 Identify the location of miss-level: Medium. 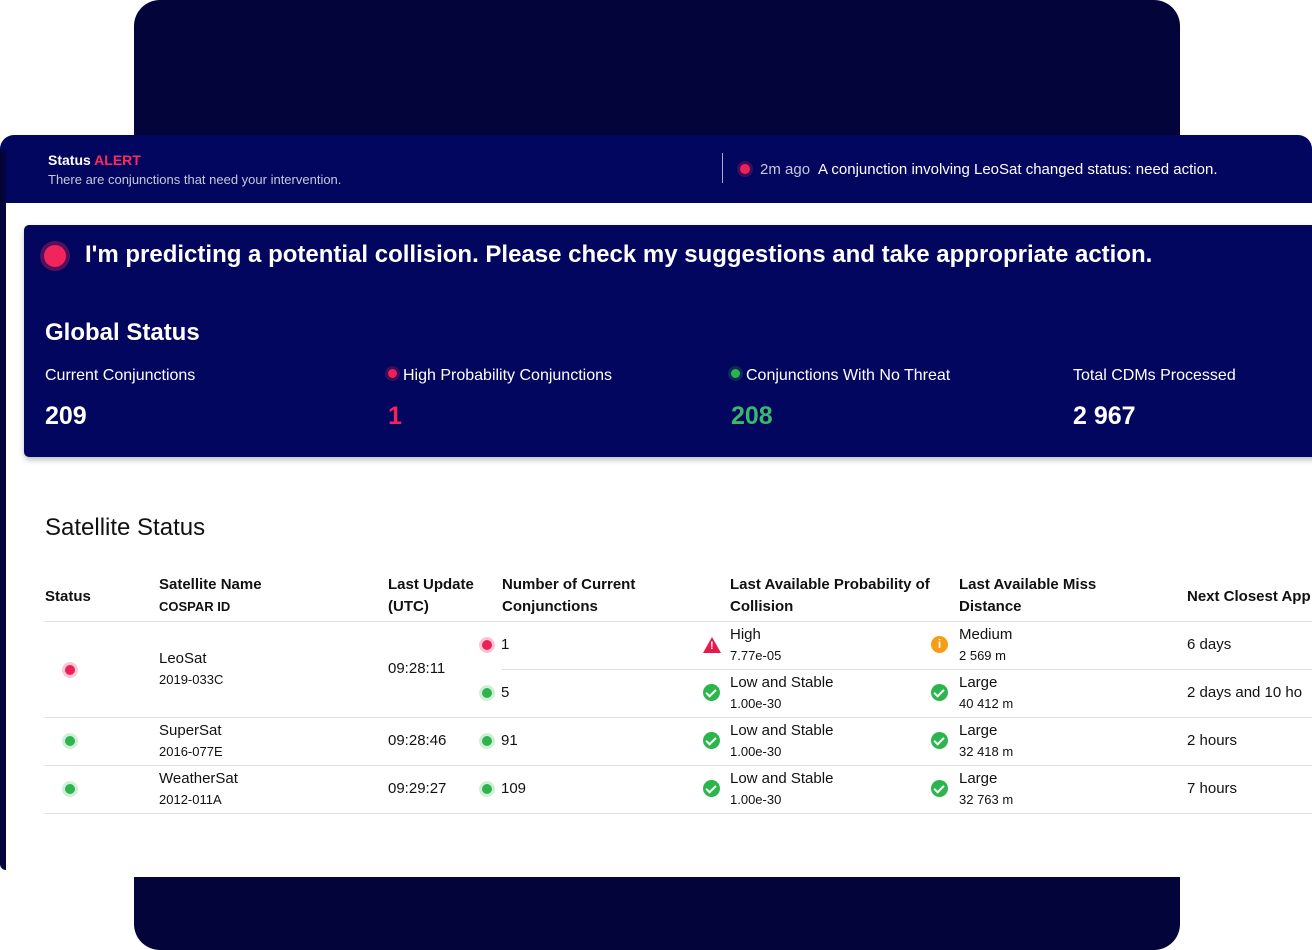
(986, 634).